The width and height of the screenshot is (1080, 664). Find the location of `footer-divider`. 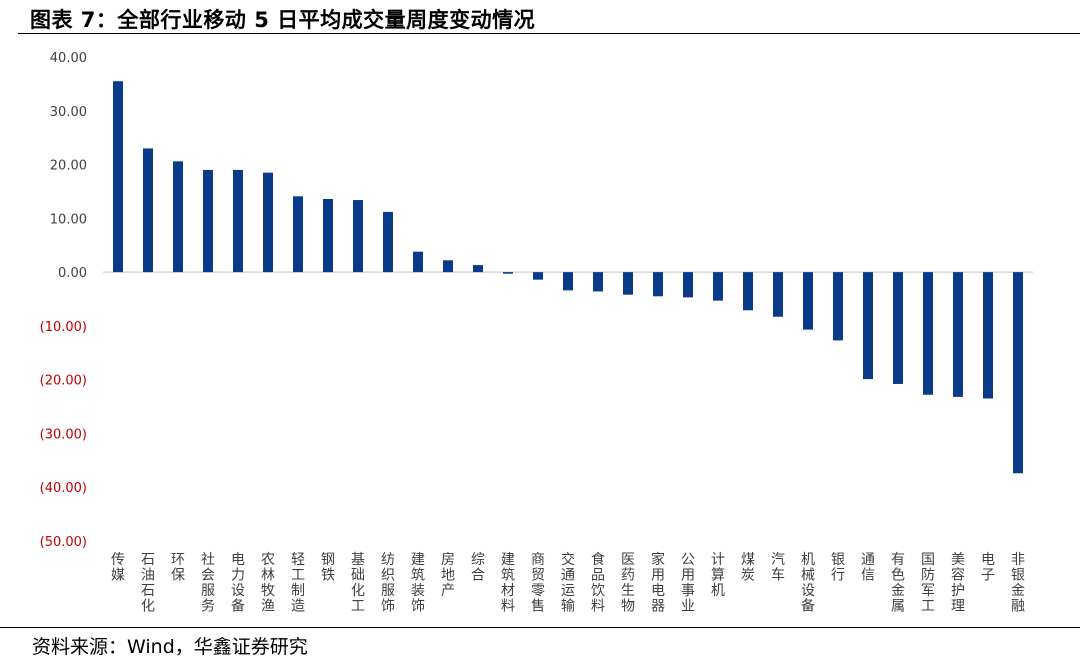

footer-divider is located at coordinates (540, 627).